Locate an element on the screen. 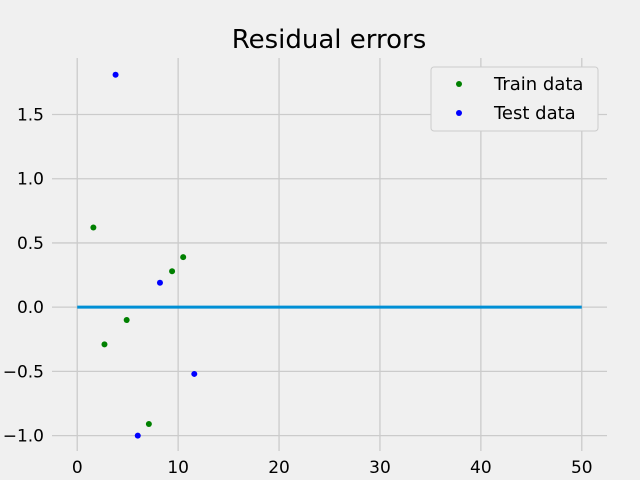 This screenshot has width=640, height=480. x-tick-label: 50 is located at coordinates (582, 468).